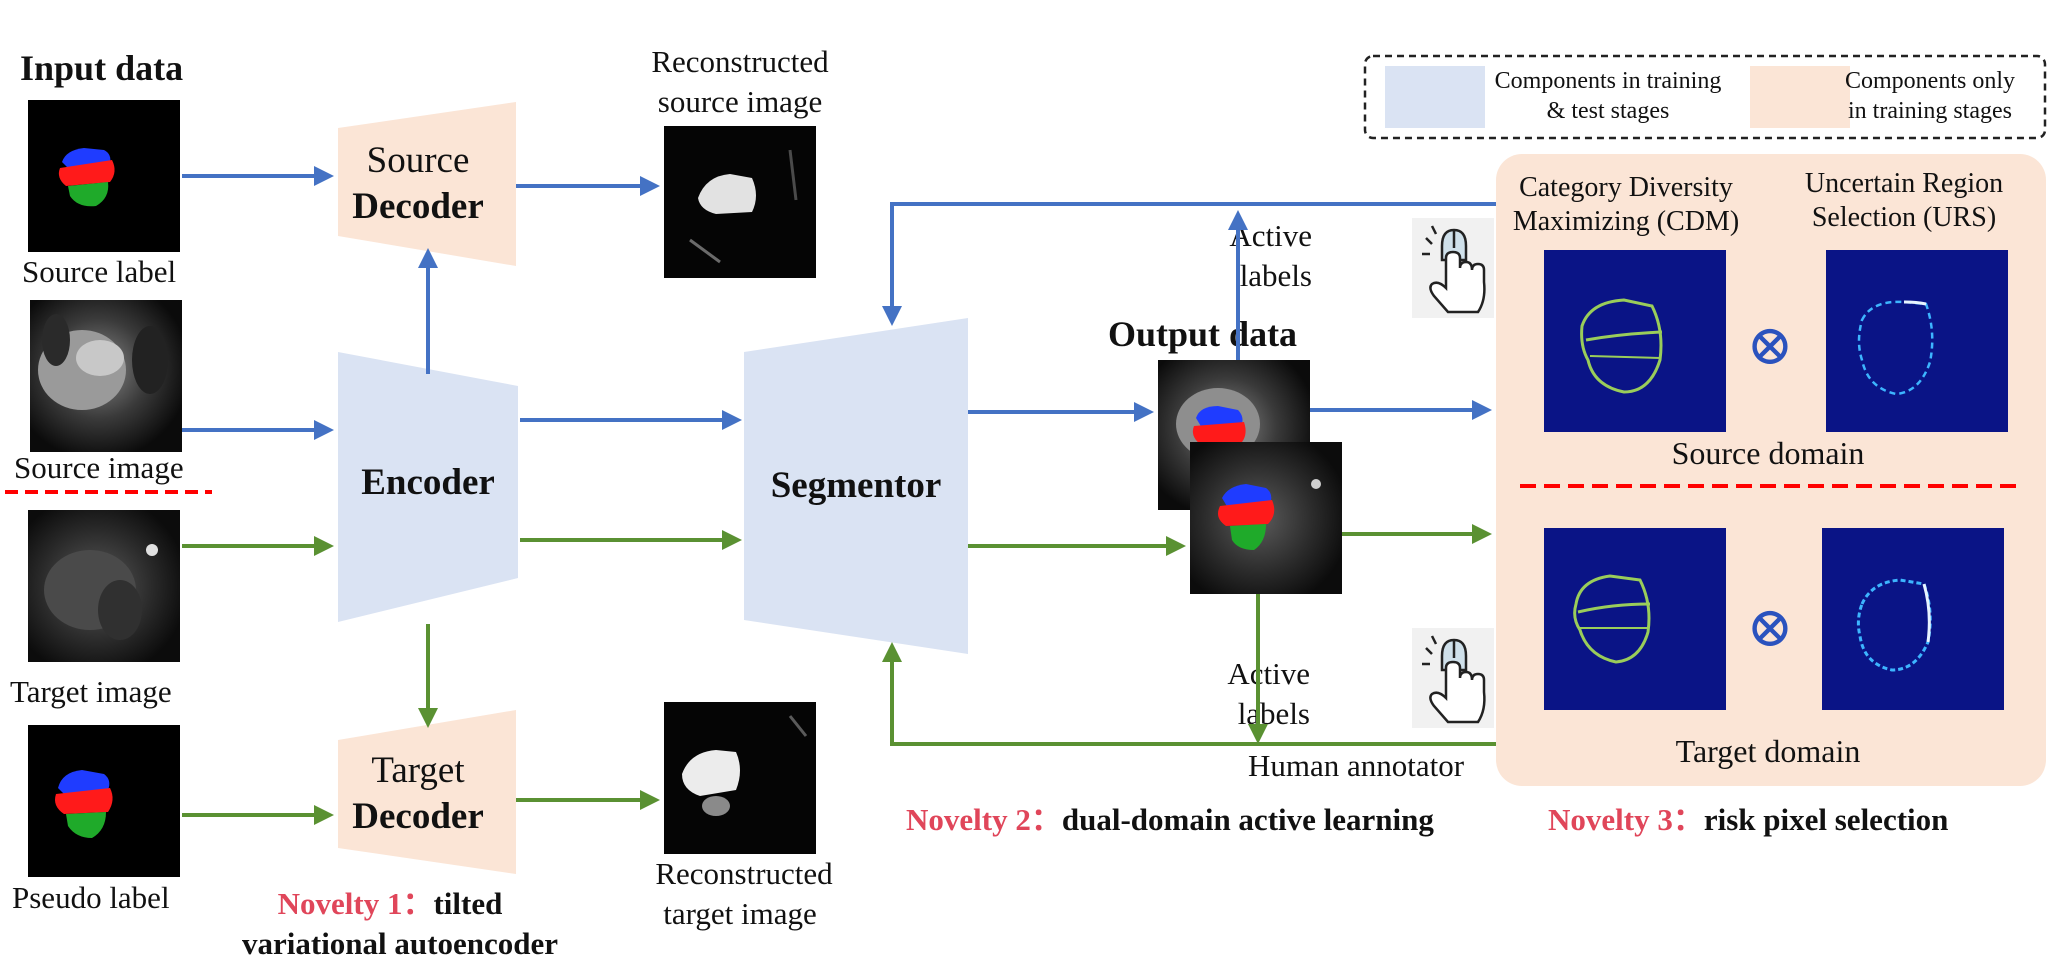 The height and width of the screenshot is (964, 2054). What do you see at coordinates (1248, 819) in the screenshot?
I see `novelty-2-text: dual-domain active learning` at bounding box center [1248, 819].